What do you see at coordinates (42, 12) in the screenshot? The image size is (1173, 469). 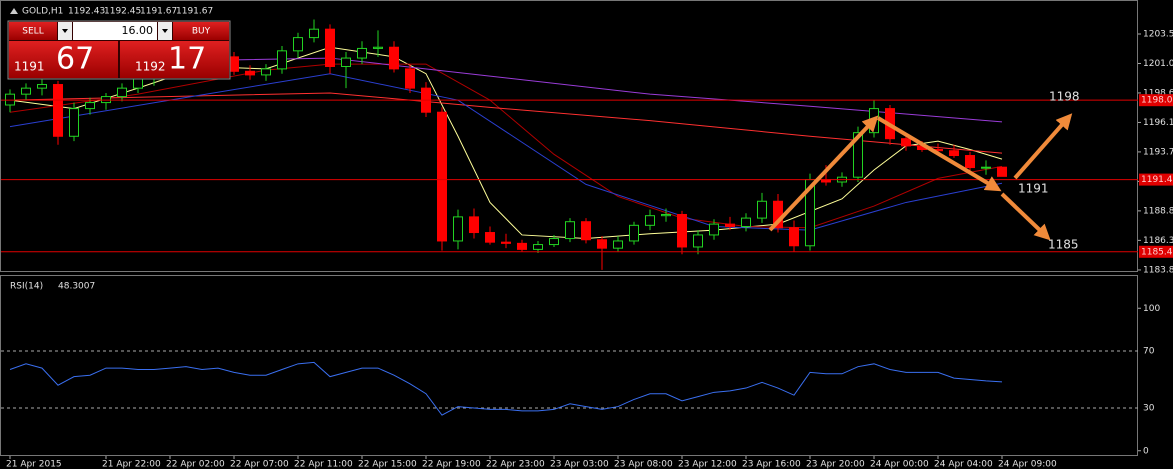 I see `symbol: GOLD,H1` at bounding box center [42, 12].